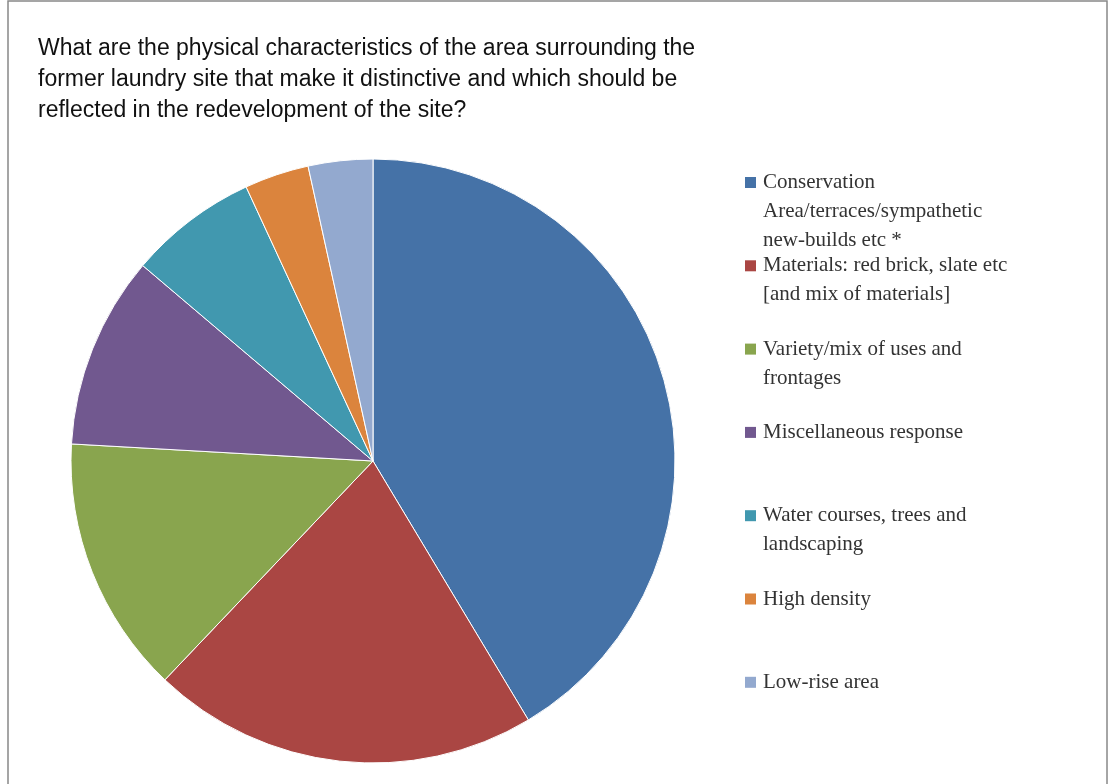 Image resolution: width=1109 pixels, height=784 pixels. Describe the element at coordinates (863, 362) in the screenshot. I see `legend-label: Variety/mix of uses and frontages` at that location.